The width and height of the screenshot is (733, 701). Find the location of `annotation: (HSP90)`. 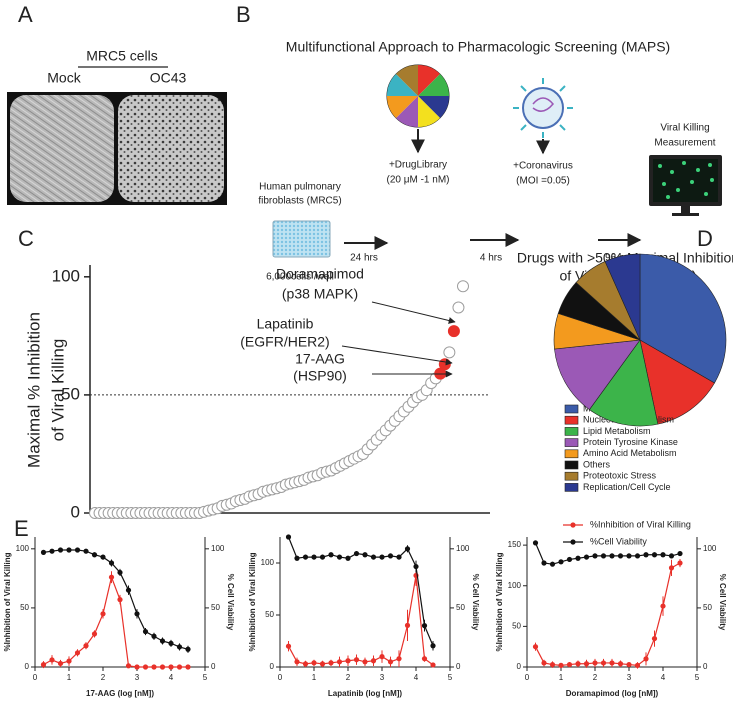

annotation: (HSP90) is located at coordinates (320, 376).